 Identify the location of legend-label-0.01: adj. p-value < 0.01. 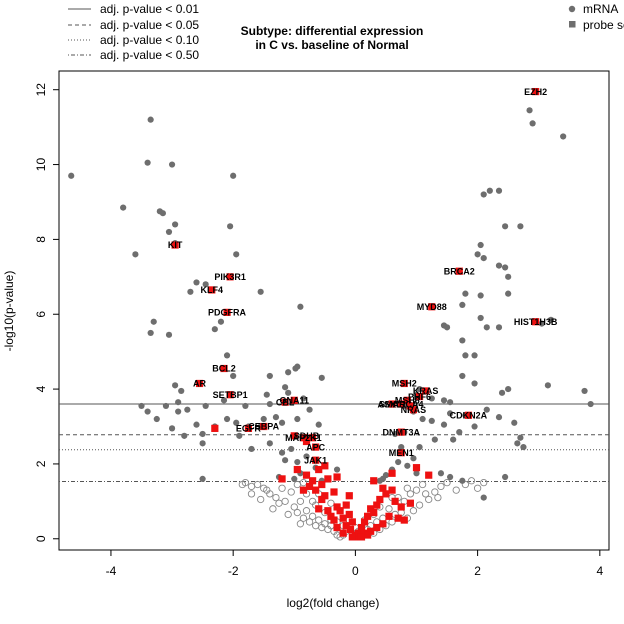
(149, 9).